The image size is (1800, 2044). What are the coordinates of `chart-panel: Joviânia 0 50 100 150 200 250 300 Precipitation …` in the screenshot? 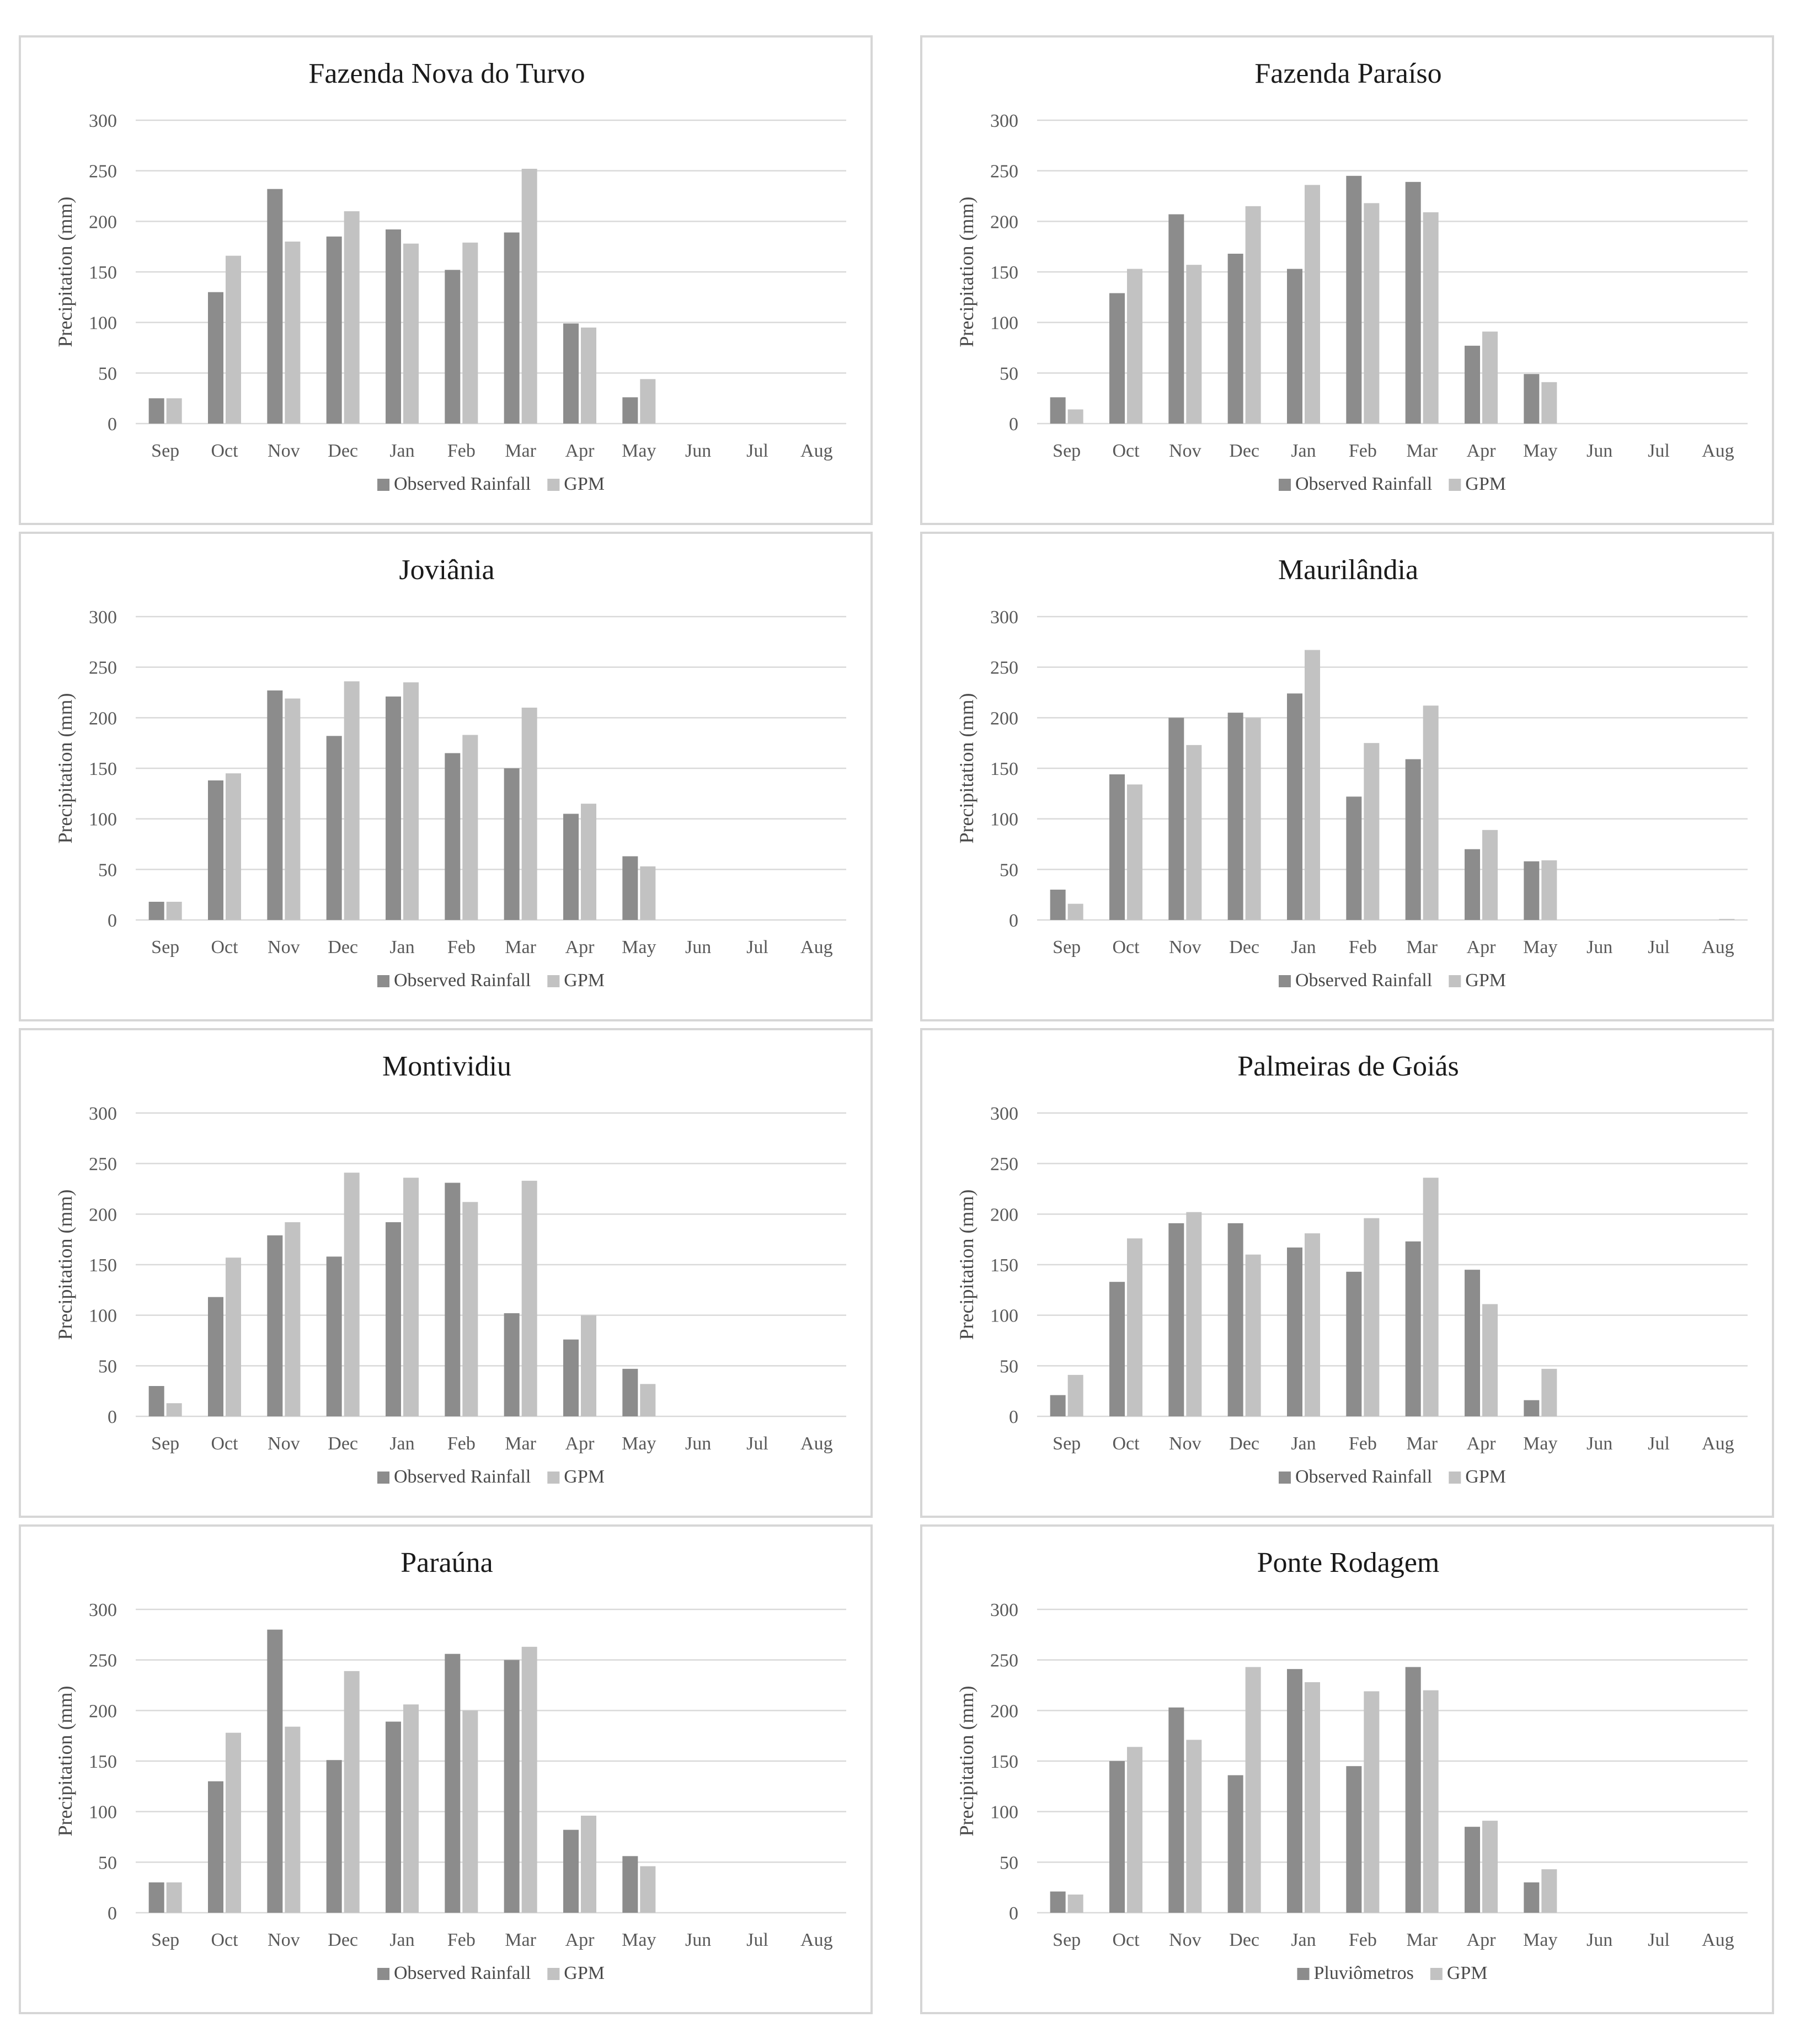 It's located at (446, 776).